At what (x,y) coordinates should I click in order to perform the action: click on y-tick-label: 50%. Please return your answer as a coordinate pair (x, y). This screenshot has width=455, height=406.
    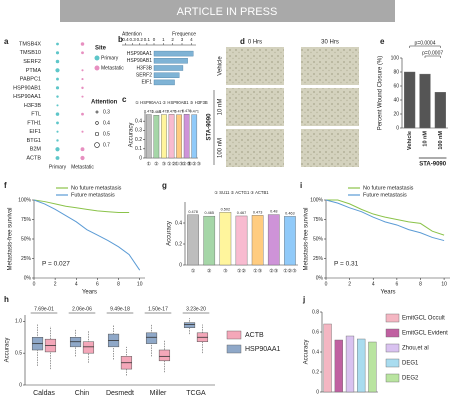
    Looking at the image, I should click on (318, 239).